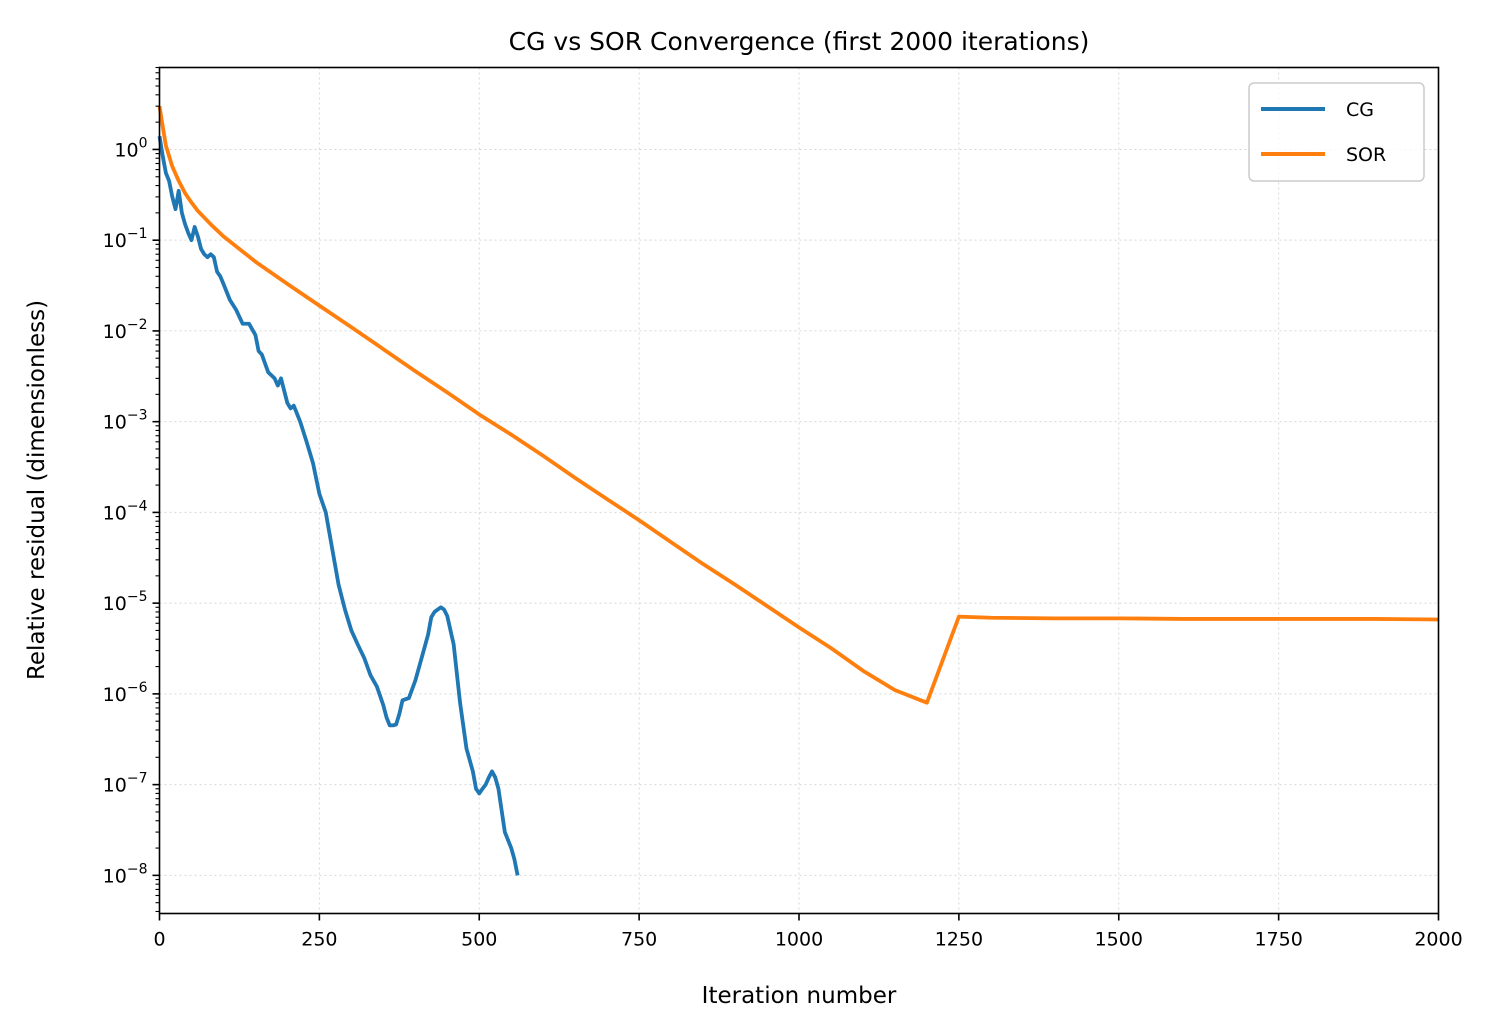 Image resolution: width=1499 pixels, height=1033 pixels. What do you see at coordinates (159, 940) in the screenshot?
I see `x-tick-label: 0` at bounding box center [159, 940].